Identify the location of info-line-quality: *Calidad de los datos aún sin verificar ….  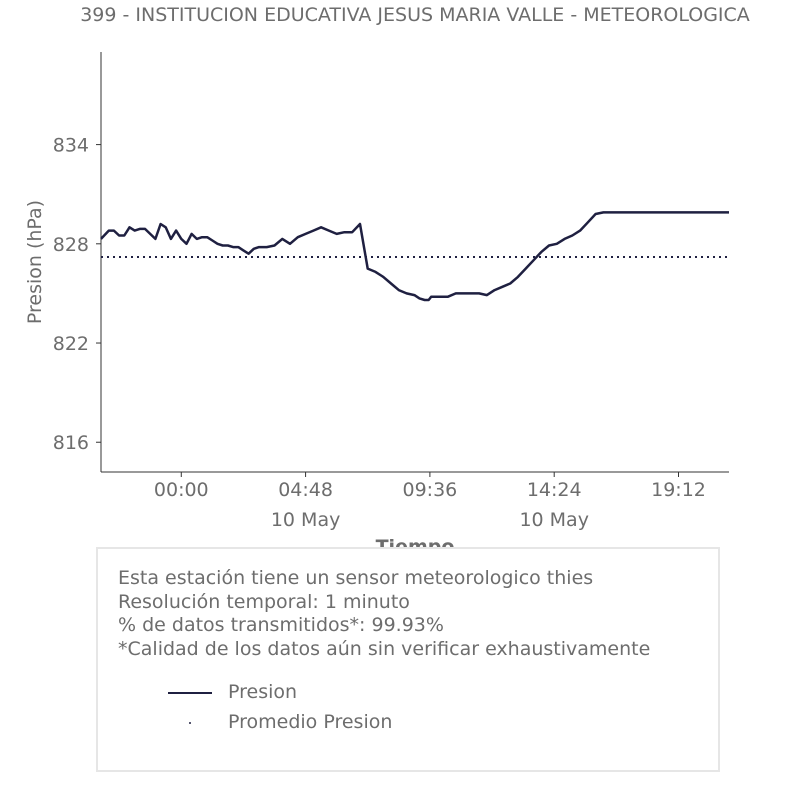
(384, 648).